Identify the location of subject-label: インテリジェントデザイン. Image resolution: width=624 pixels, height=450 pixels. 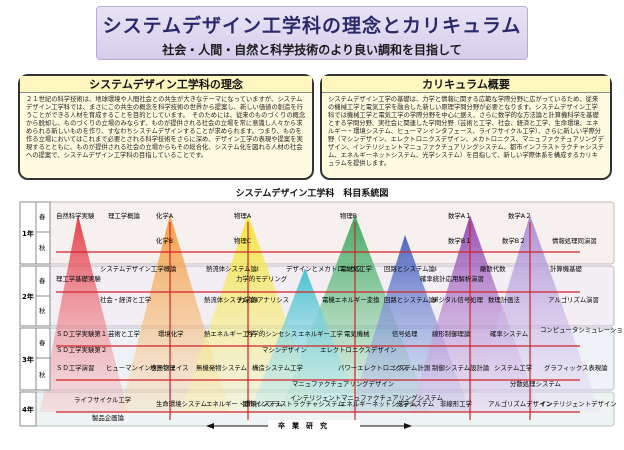
(578, 403).